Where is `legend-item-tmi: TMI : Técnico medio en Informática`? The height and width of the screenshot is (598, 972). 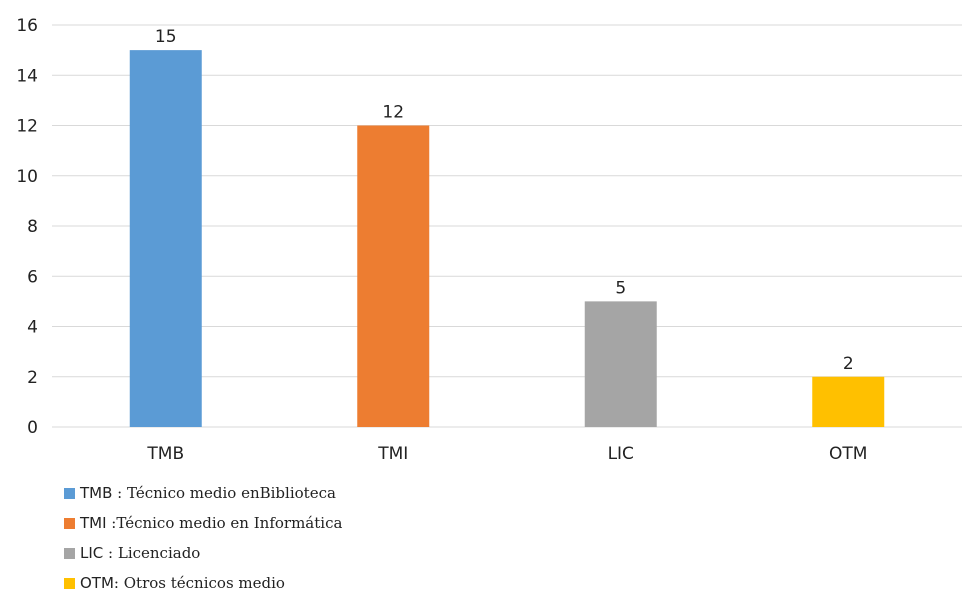 legend-item-tmi: TMI : Técnico medio en Informática is located at coordinates (364, 523).